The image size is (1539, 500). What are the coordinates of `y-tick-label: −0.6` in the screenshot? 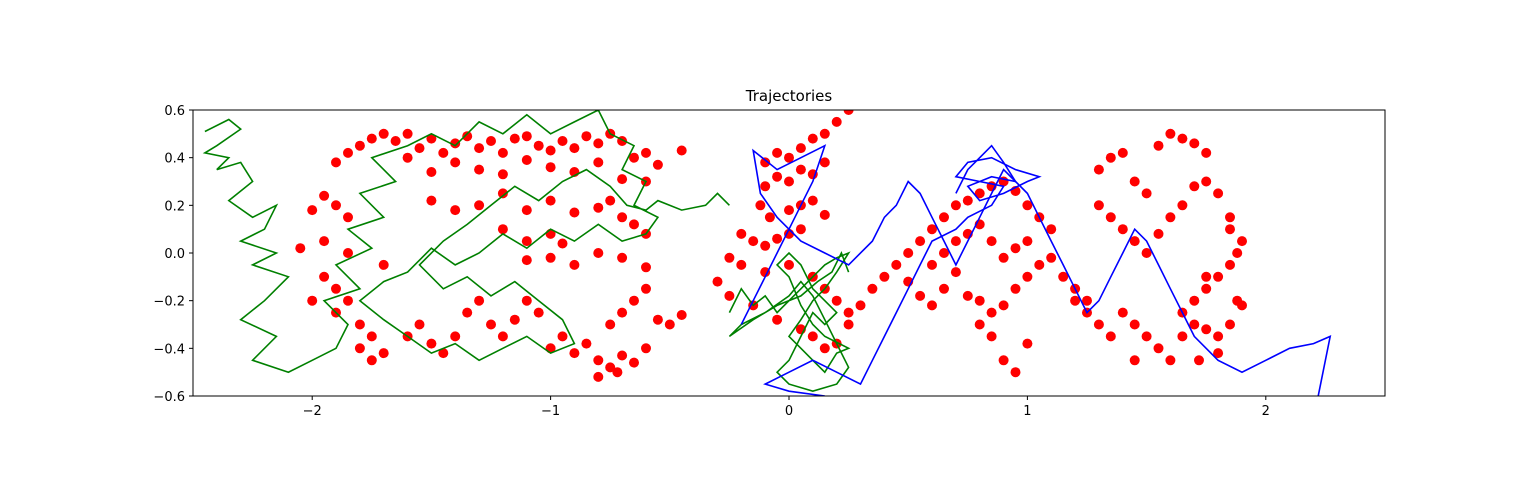 It's located at (169, 397).